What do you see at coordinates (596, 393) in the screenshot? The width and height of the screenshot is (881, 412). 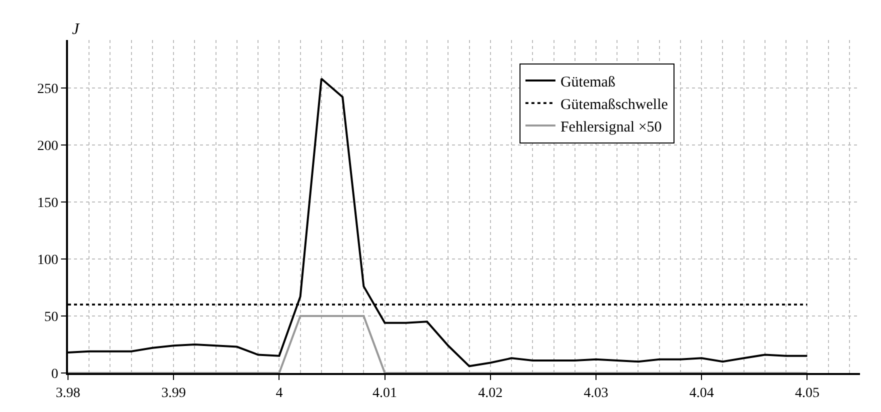 I see `x-tick-label: 4.03` at bounding box center [596, 393].